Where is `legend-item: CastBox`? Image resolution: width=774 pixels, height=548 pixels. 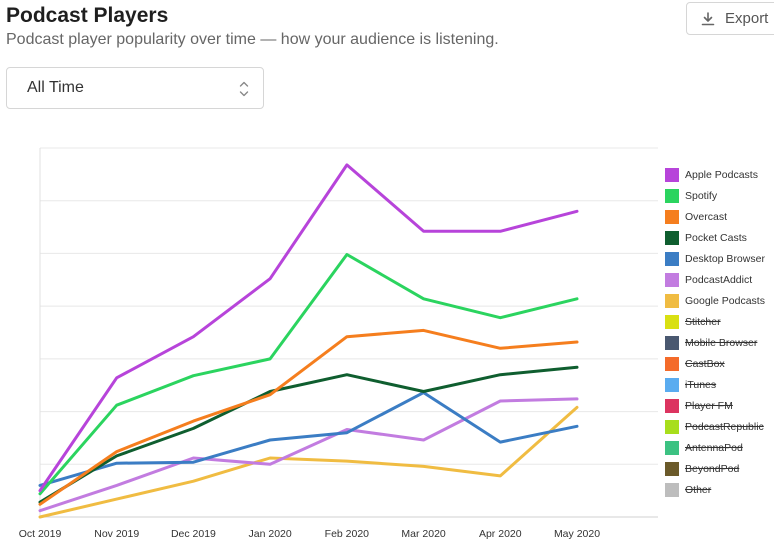 legend-item: CastBox is located at coordinates (715, 363).